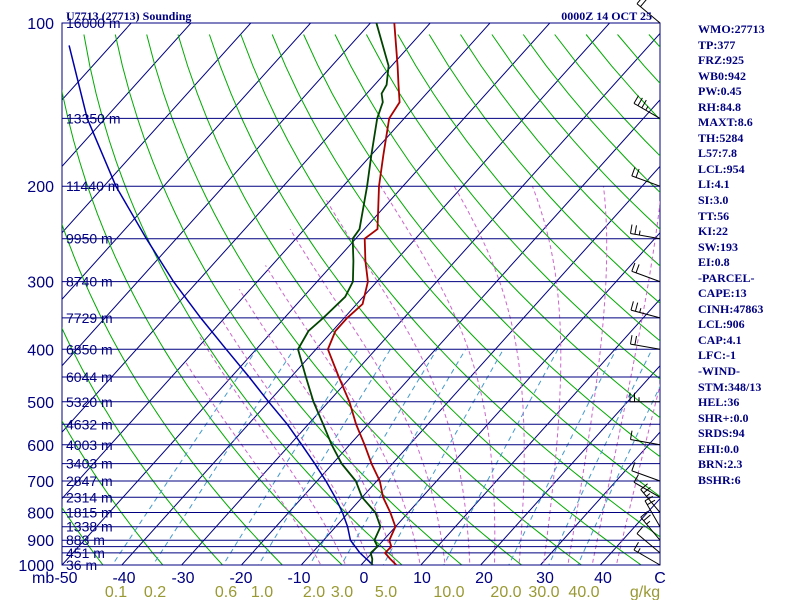  What do you see at coordinates (723, 417) in the screenshot?
I see `index-item: SHR+:0.0` at bounding box center [723, 417].